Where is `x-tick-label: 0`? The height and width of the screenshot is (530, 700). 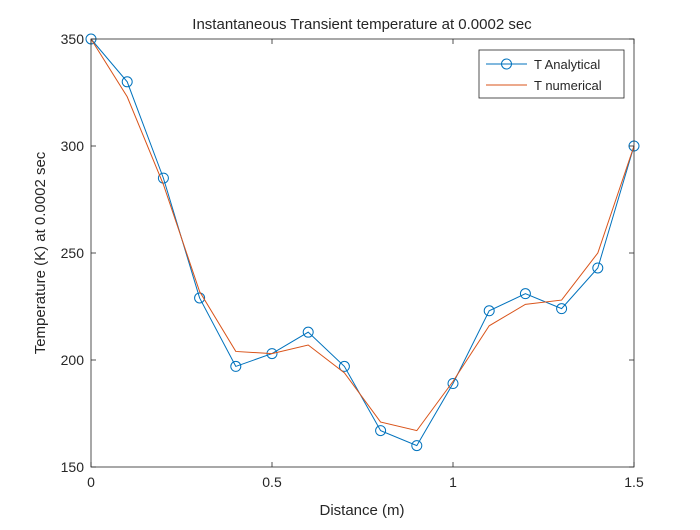
x-tick-label: 0 is located at coordinates (91, 482).